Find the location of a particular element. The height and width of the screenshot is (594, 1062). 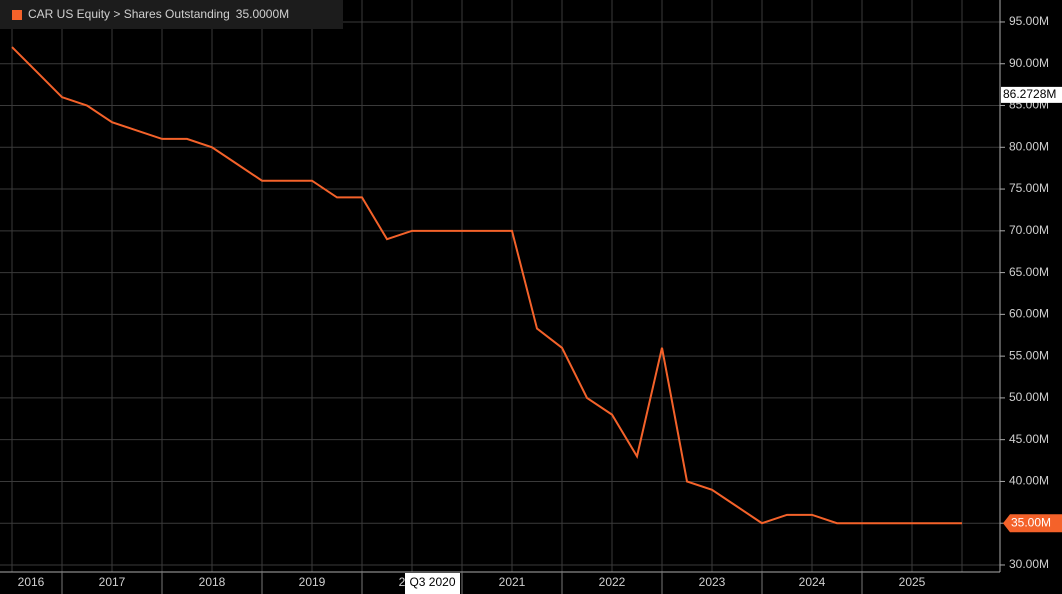

cursor-label: Q3 2020 is located at coordinates (432, 582).